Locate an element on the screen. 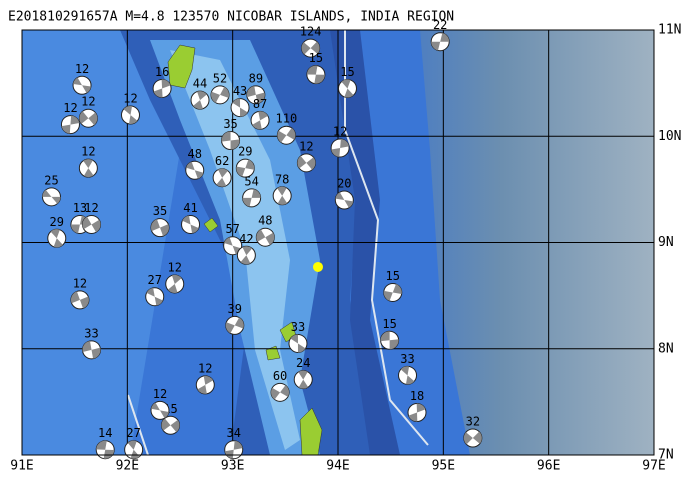 This screenshot has height=483, width=694. event-label: 44 is located at coordinates (200, 84).